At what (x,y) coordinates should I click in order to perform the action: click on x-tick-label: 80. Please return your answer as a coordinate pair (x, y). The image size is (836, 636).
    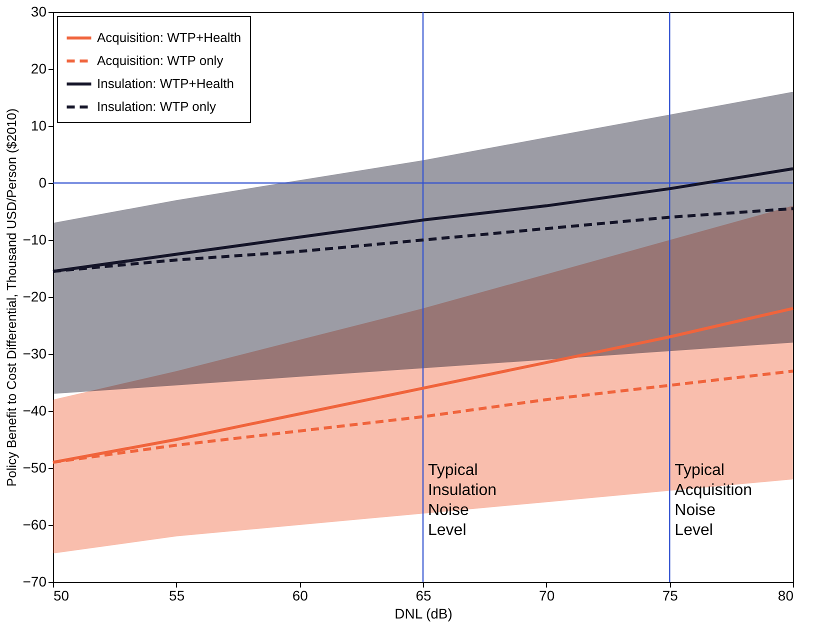
    Looking at the image, I should click on (786, 596).